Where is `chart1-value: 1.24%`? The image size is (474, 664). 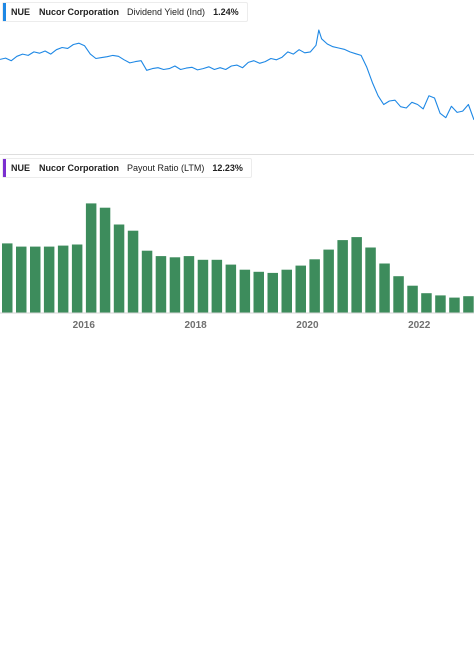
chart1-value: 1.24% is located at coordinates (226, 12).